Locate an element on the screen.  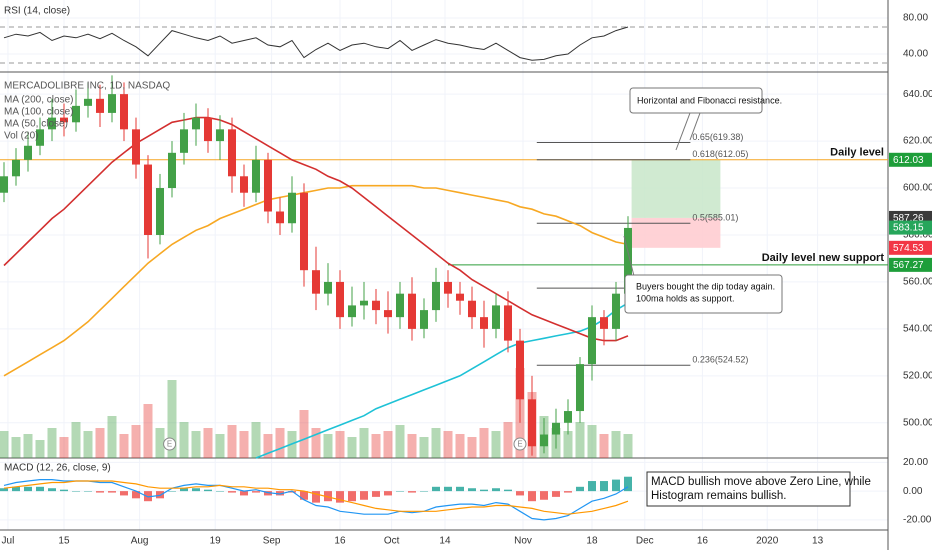
price-tag-label: 612.03 is located at coordinates (908, 160).